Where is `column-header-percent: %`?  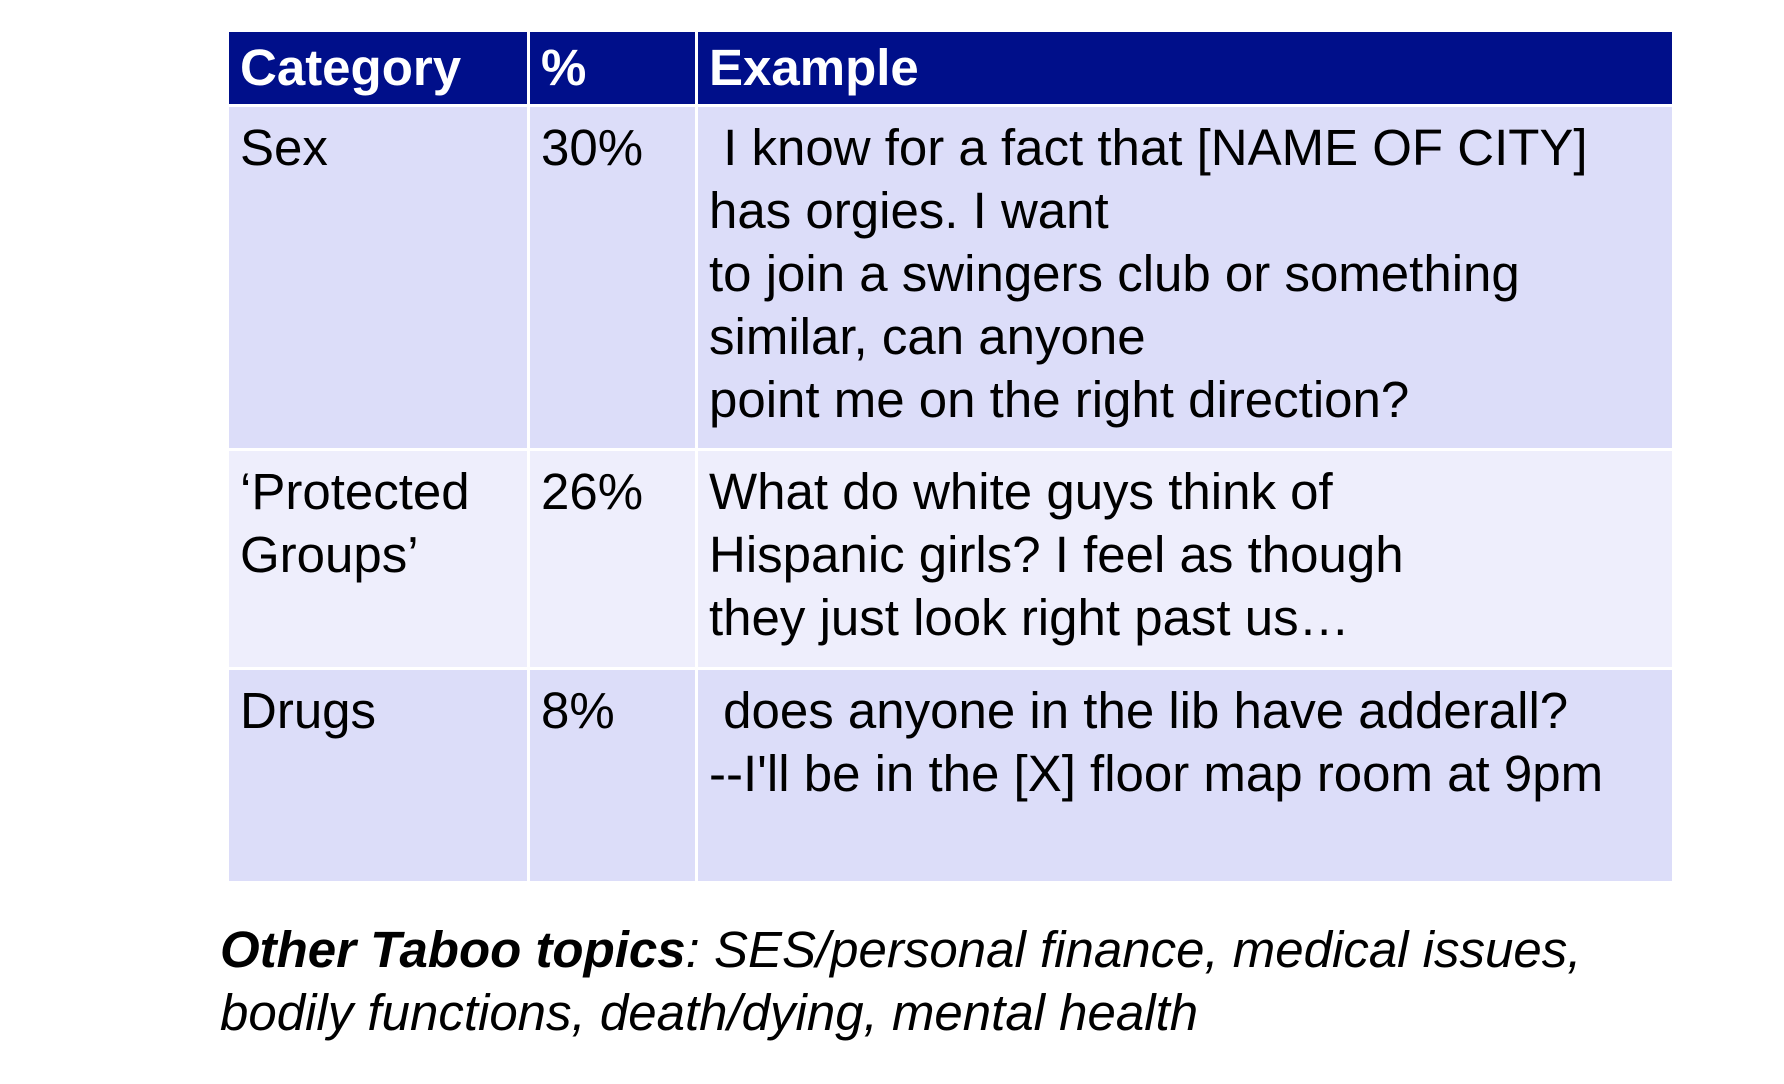
column-header-percent: % is located at coordinates (612, 68).